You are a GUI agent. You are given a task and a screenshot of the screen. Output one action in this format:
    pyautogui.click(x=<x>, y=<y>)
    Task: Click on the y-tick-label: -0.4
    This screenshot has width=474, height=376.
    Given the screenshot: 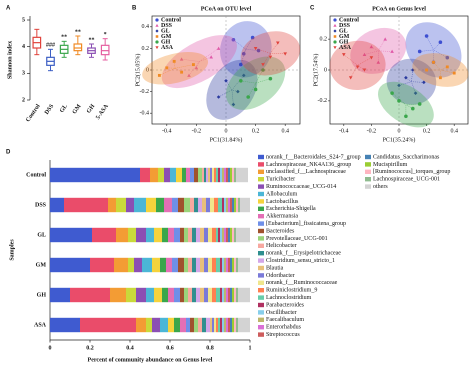 What is the action you would take?
    pyautogui.click(x=145, y=114)
    